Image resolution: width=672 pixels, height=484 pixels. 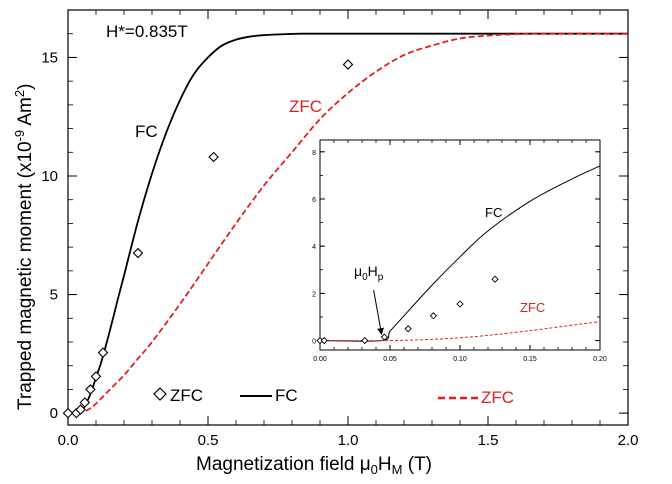 What do you see at coordinates (493, 212) in the screenshot?
I see `inset-fc-label: FC` at bounding box center [493, 212].